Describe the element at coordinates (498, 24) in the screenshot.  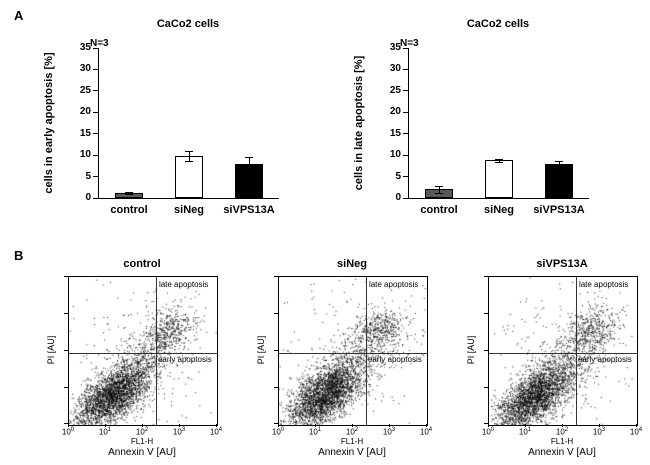
I see `chart-title: CaCo2 cells` at that location.